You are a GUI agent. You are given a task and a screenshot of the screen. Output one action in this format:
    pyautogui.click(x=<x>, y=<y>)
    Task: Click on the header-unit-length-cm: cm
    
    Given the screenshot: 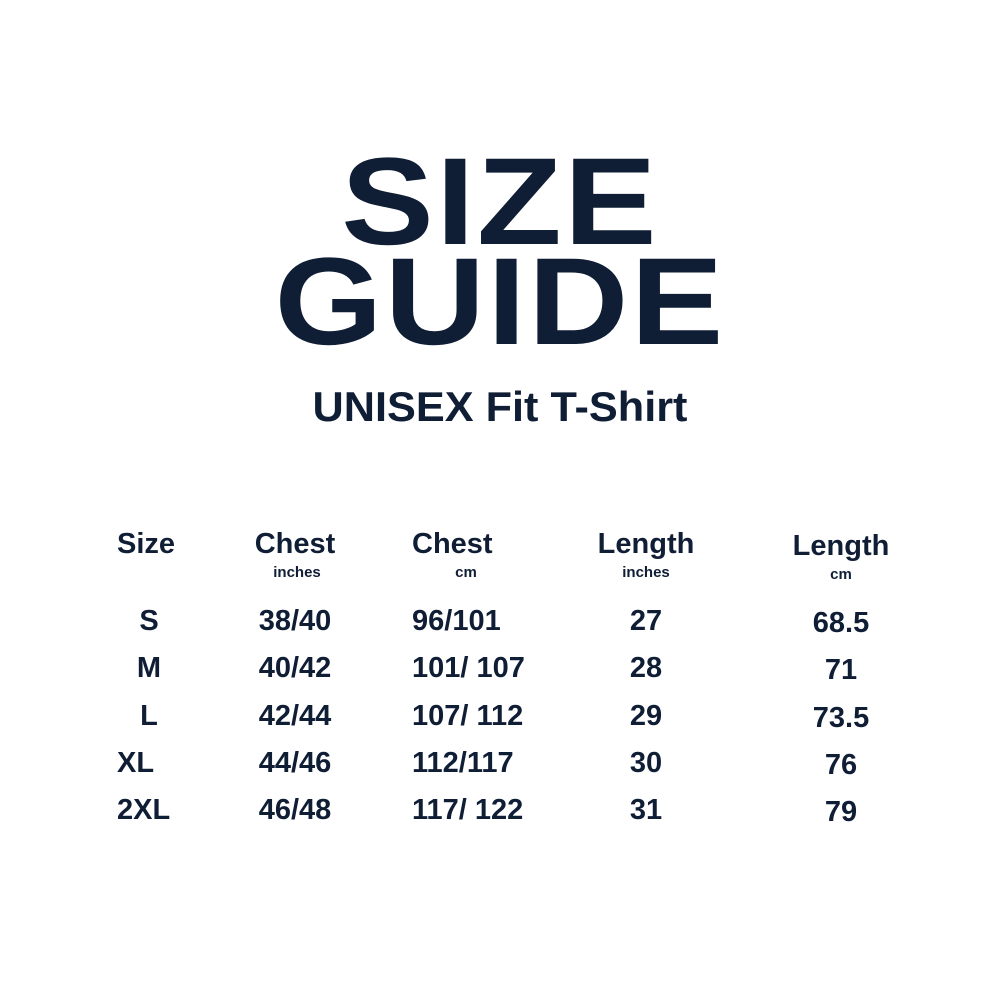 What is the action you would take?
    pyautogui.click(x=841, y=574)
    